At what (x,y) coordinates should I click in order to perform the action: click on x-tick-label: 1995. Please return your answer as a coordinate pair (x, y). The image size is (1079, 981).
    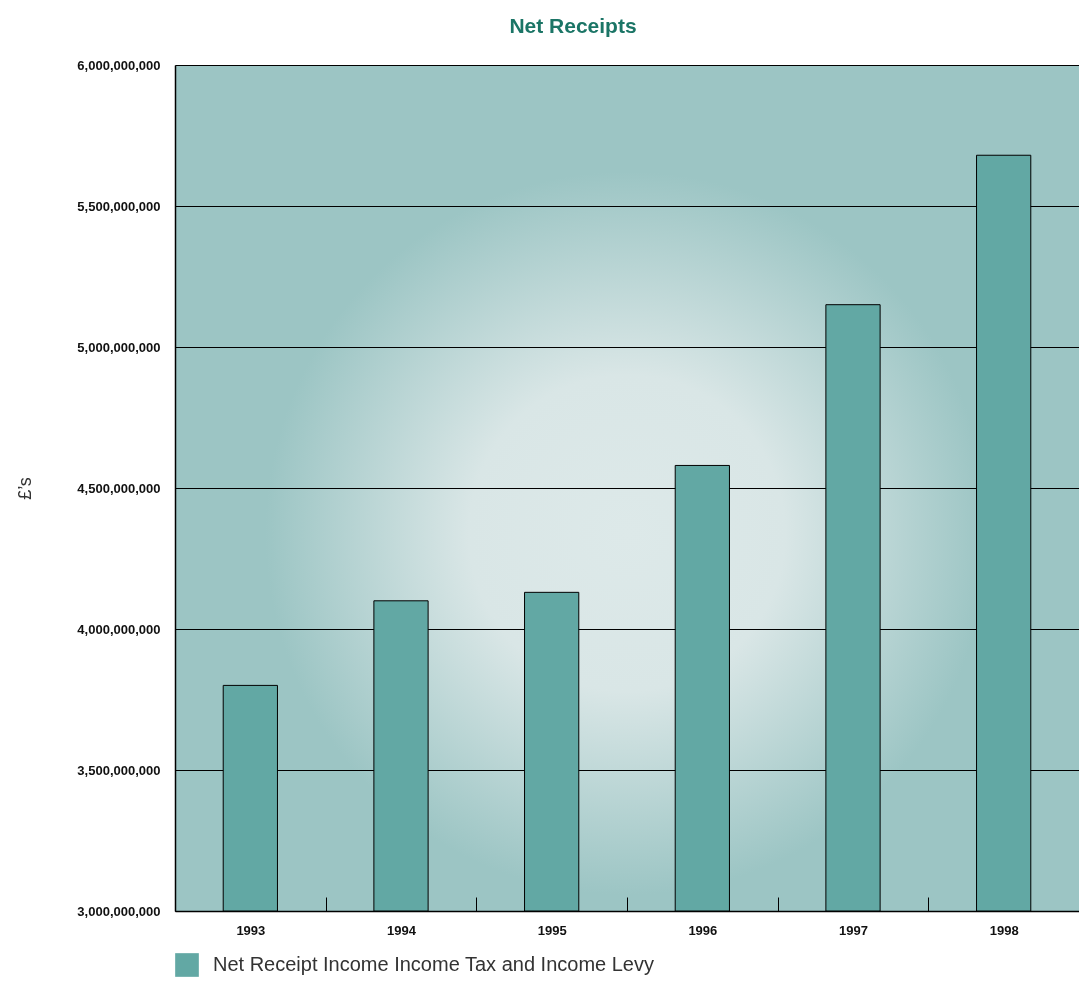
    Looking at the image, I should click on (552, 930).